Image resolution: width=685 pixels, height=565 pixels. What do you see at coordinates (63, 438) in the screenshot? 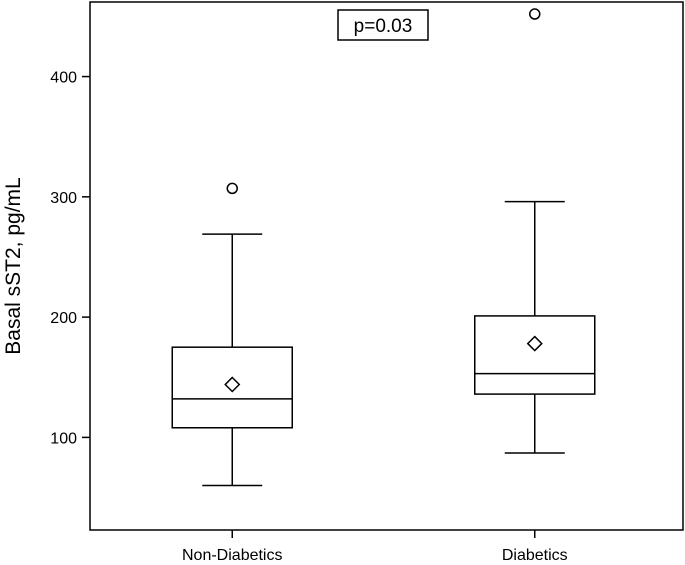
I see `y-tick-label: 100` at bounding box center [63, 438].